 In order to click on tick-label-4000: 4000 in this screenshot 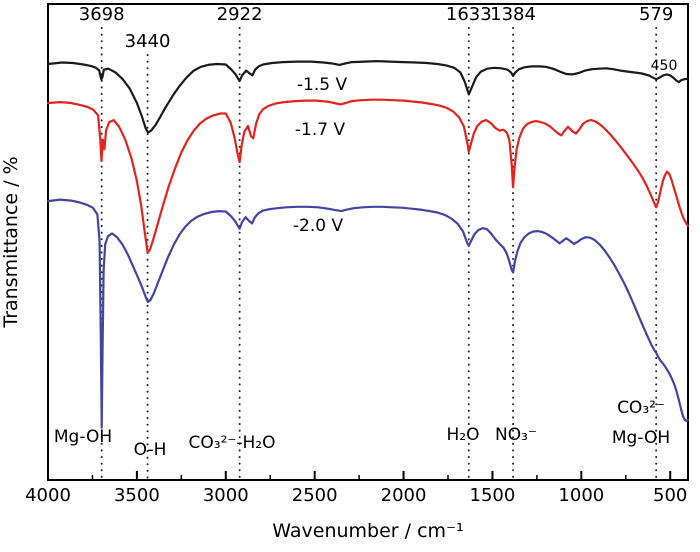, I will do `click(48, 495)`.